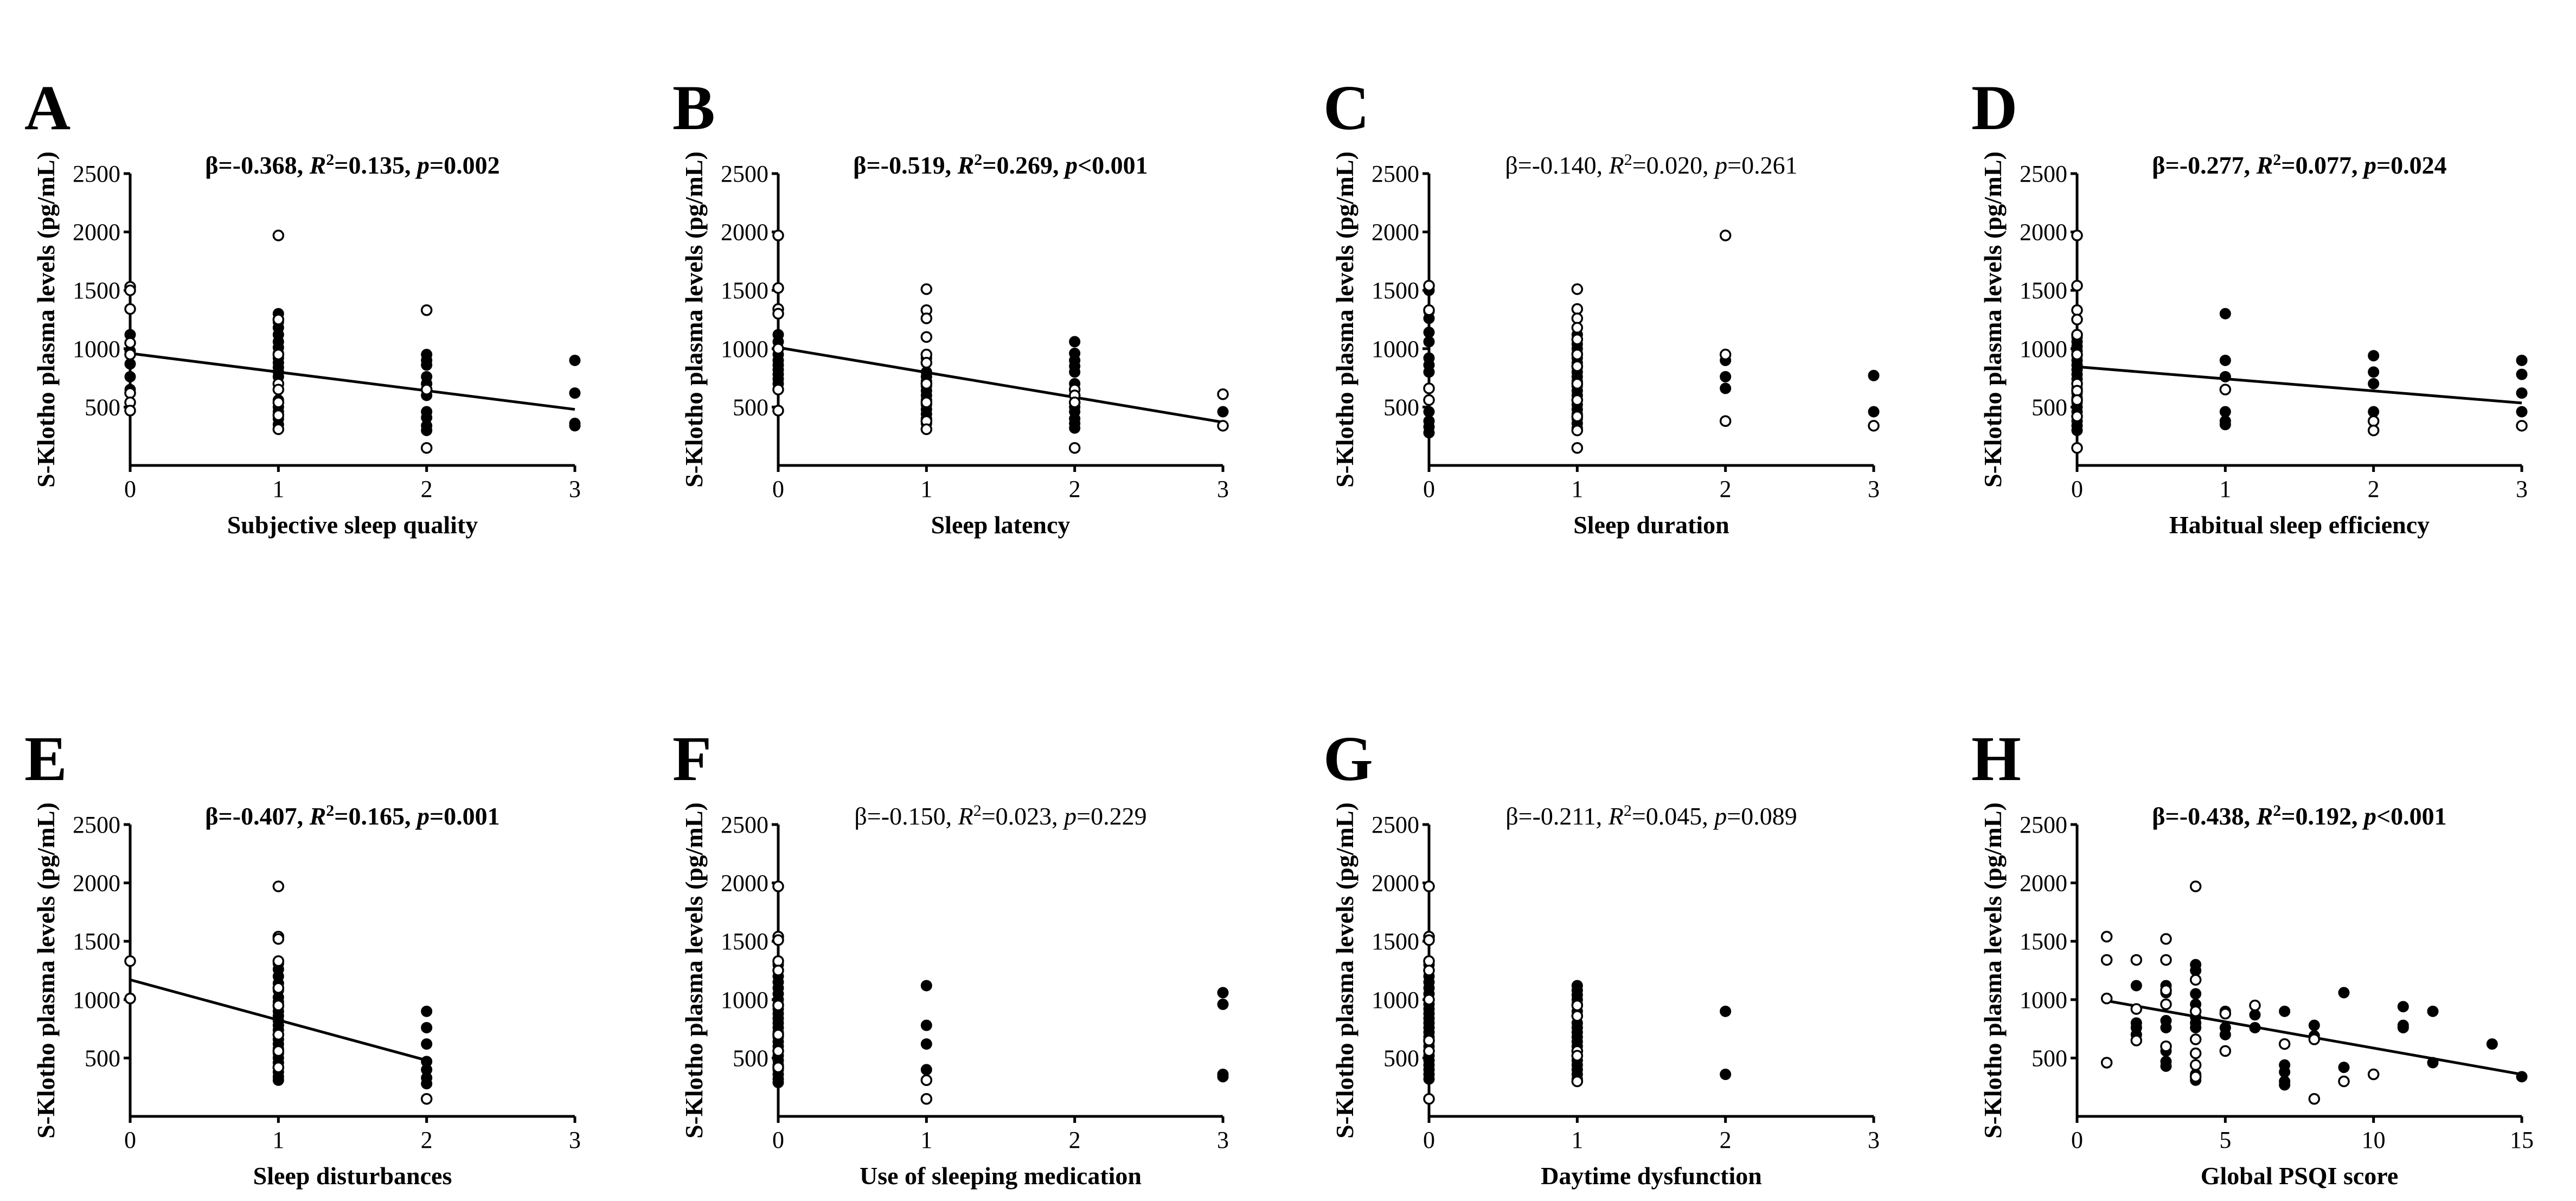 This screenshot has width=2576, height=1201. Describe the element at coordinates (2264, 816) in the screenshot. I see `stats-r2-letter-h: R` at that location.